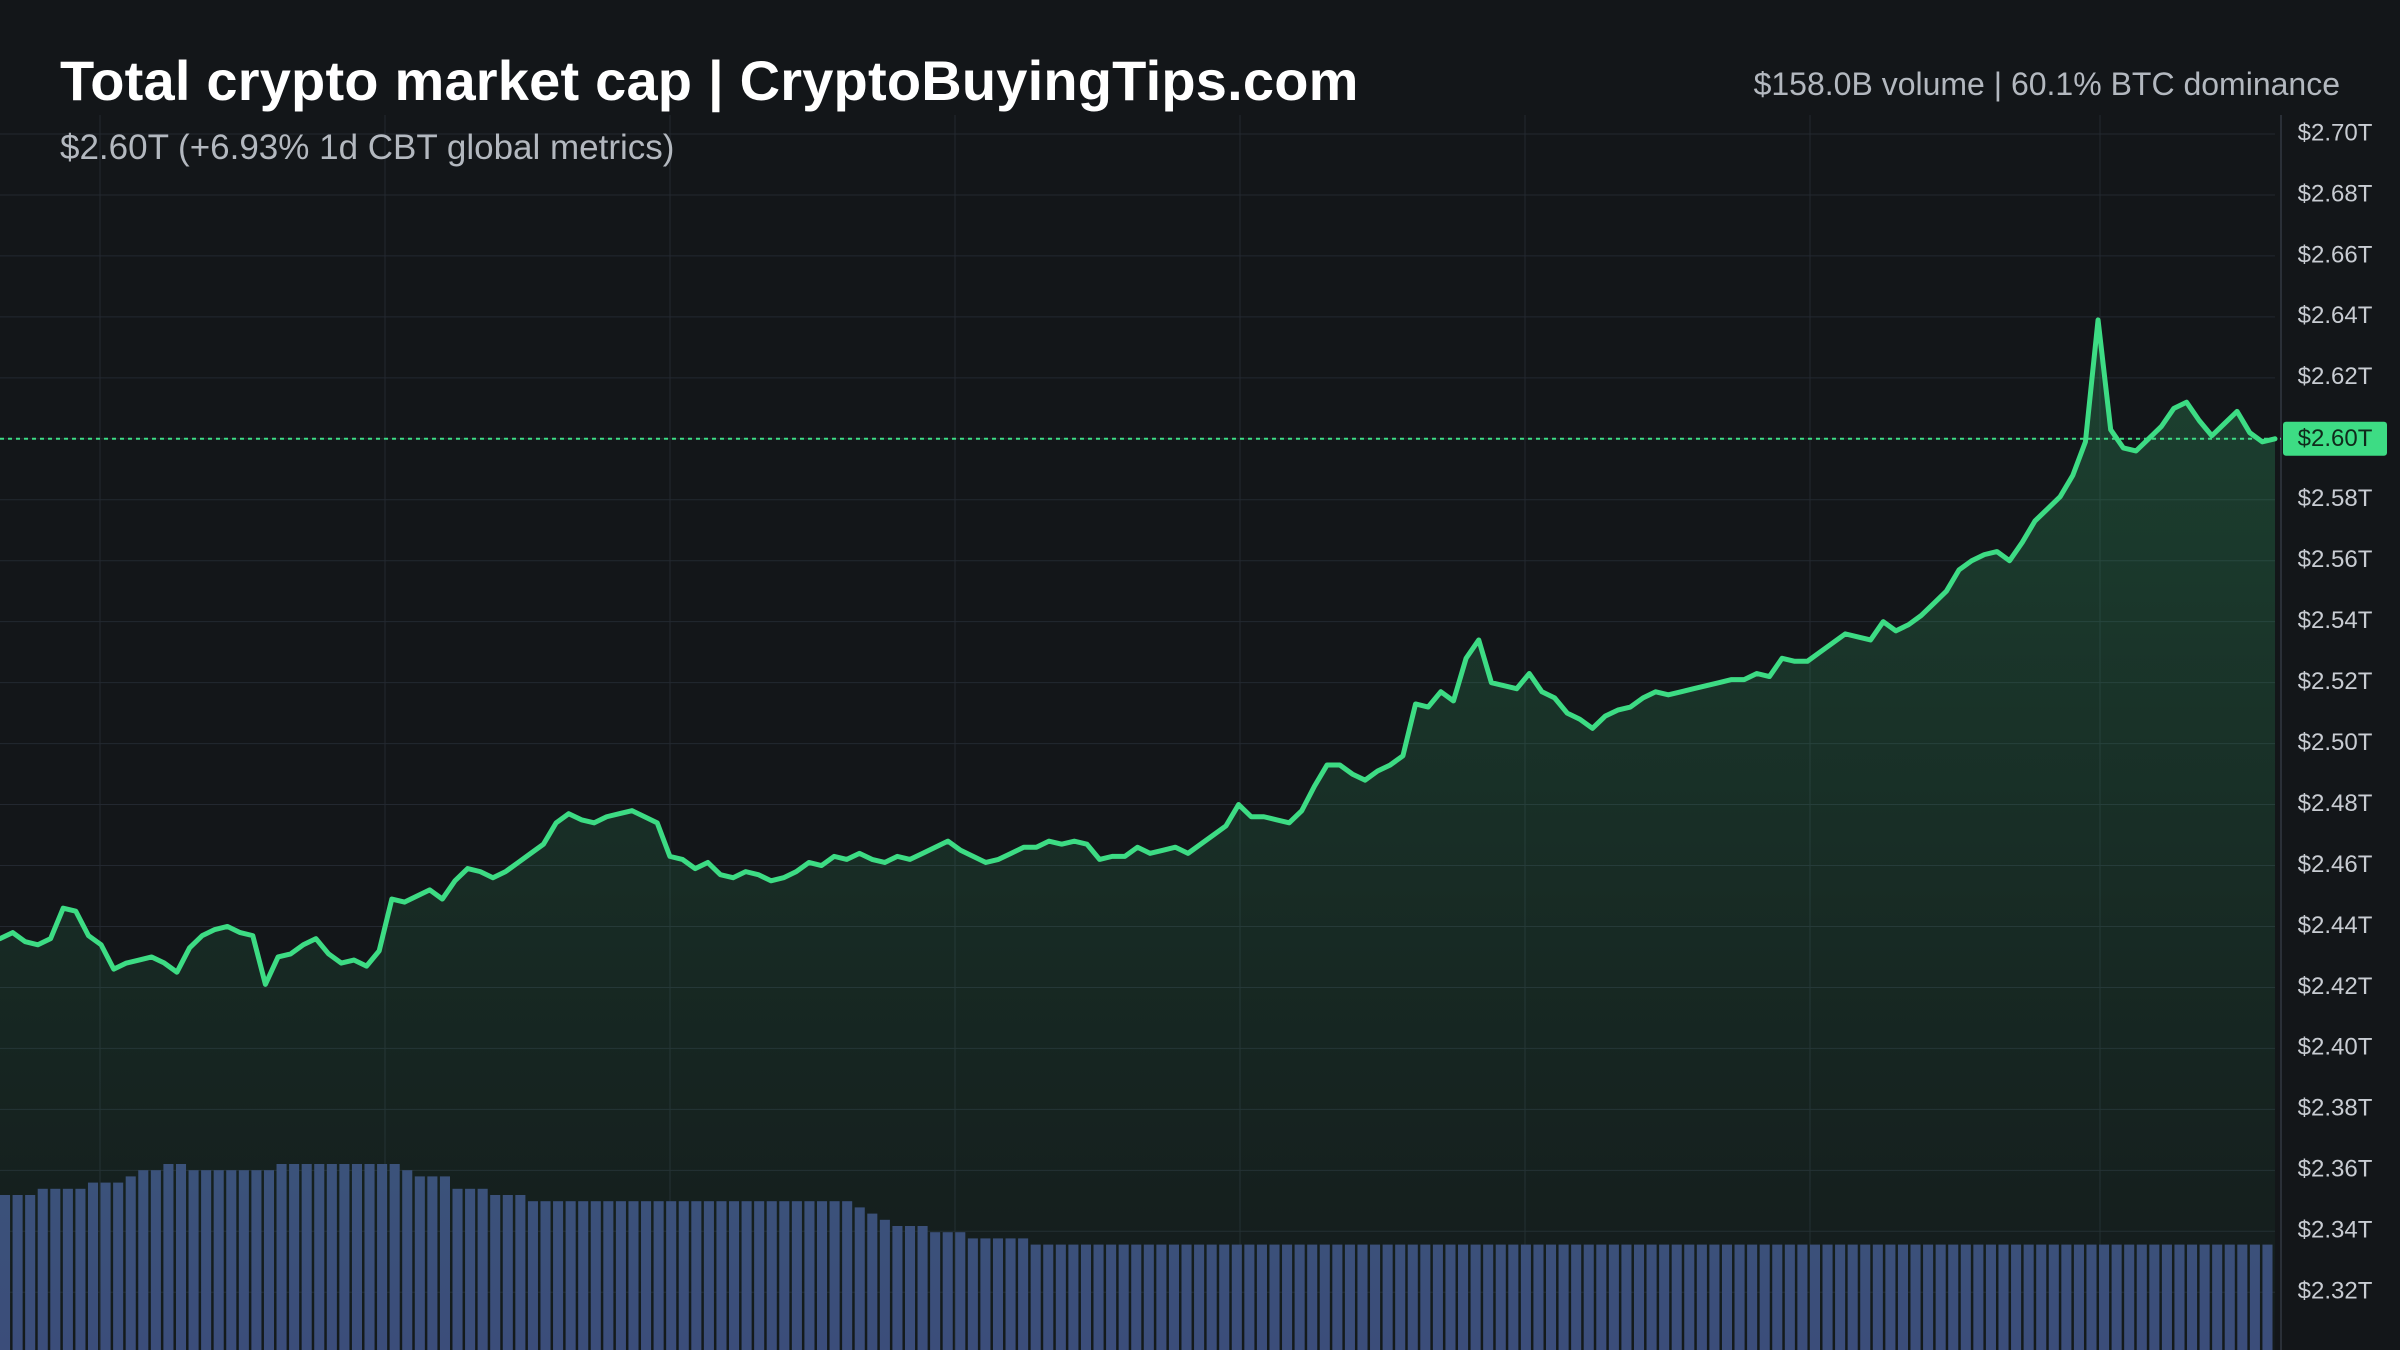 Image resolution: width=2400 pixels, height=1350 pixels. Describe the element at coordinates (2335, 376) in the screenshot. I see `y-tick-label: $2.62T` at that location.